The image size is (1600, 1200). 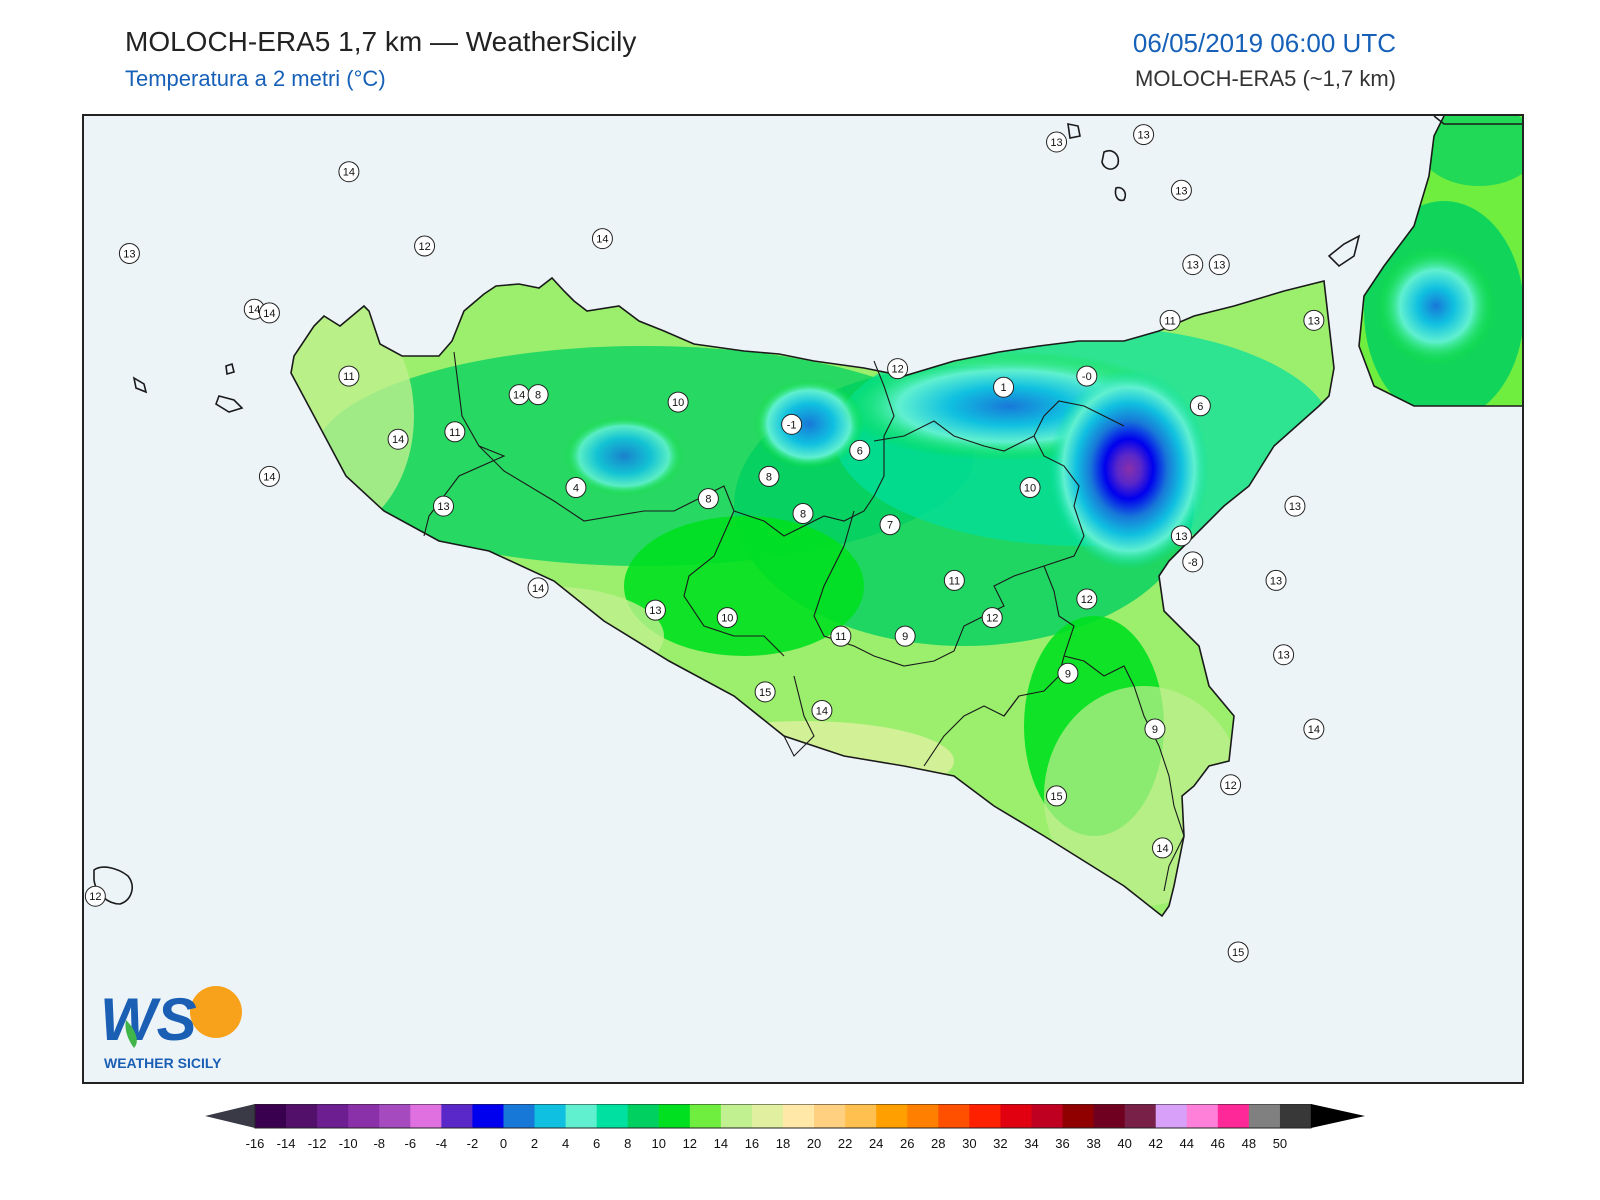 I want to click on colorbar-tick-label: 34, so click(x=1031, y=1143).